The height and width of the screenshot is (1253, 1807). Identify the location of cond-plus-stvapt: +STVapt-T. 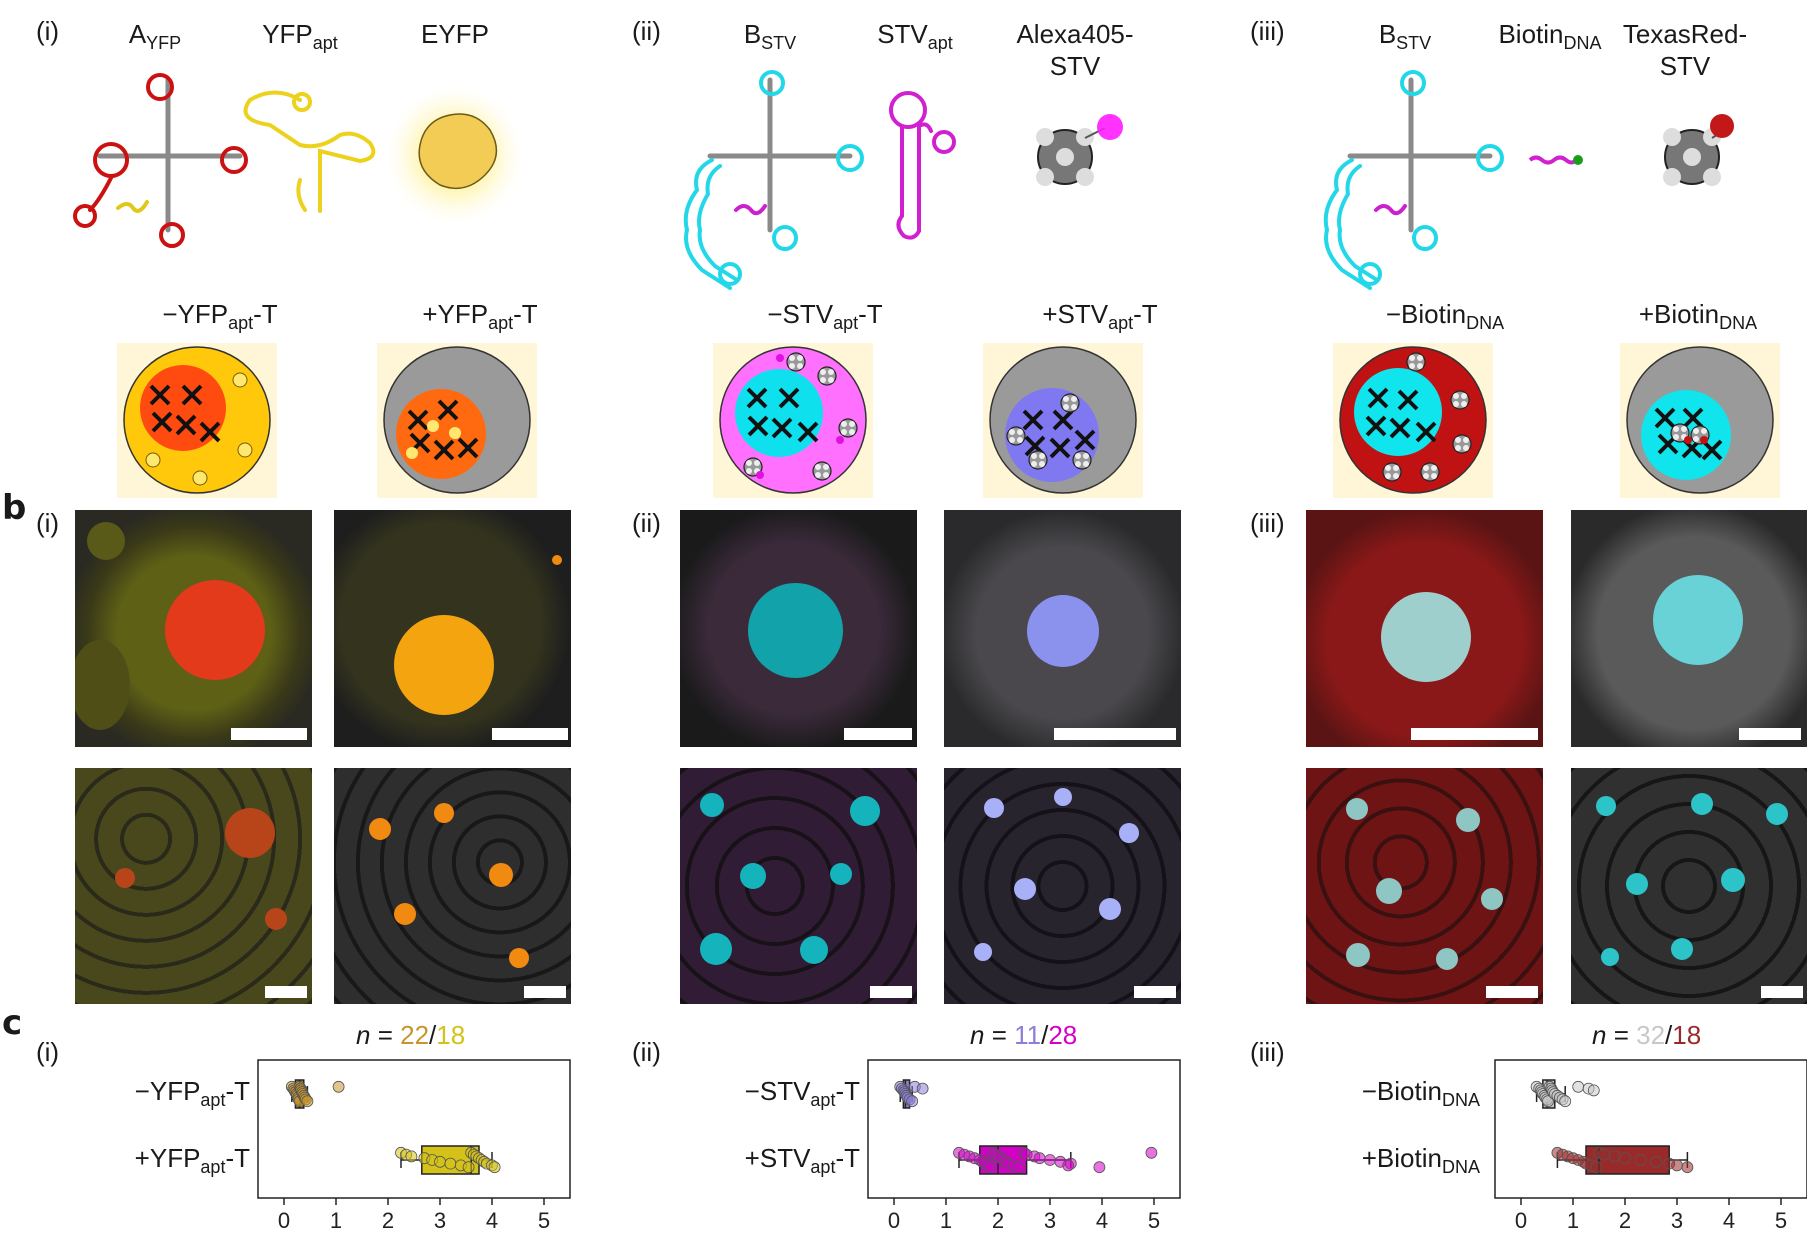
(1100, 316).